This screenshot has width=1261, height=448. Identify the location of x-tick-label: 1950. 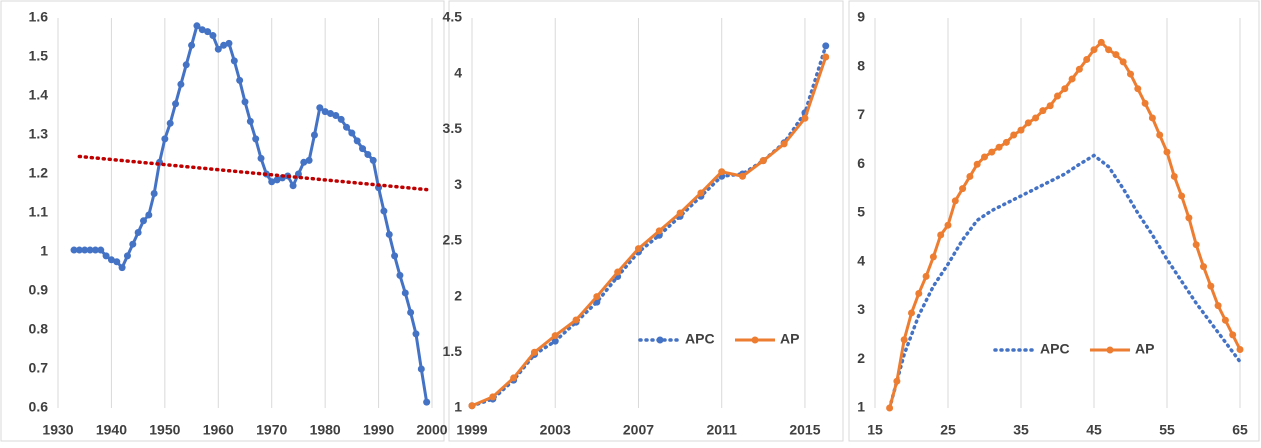
(164, 430).